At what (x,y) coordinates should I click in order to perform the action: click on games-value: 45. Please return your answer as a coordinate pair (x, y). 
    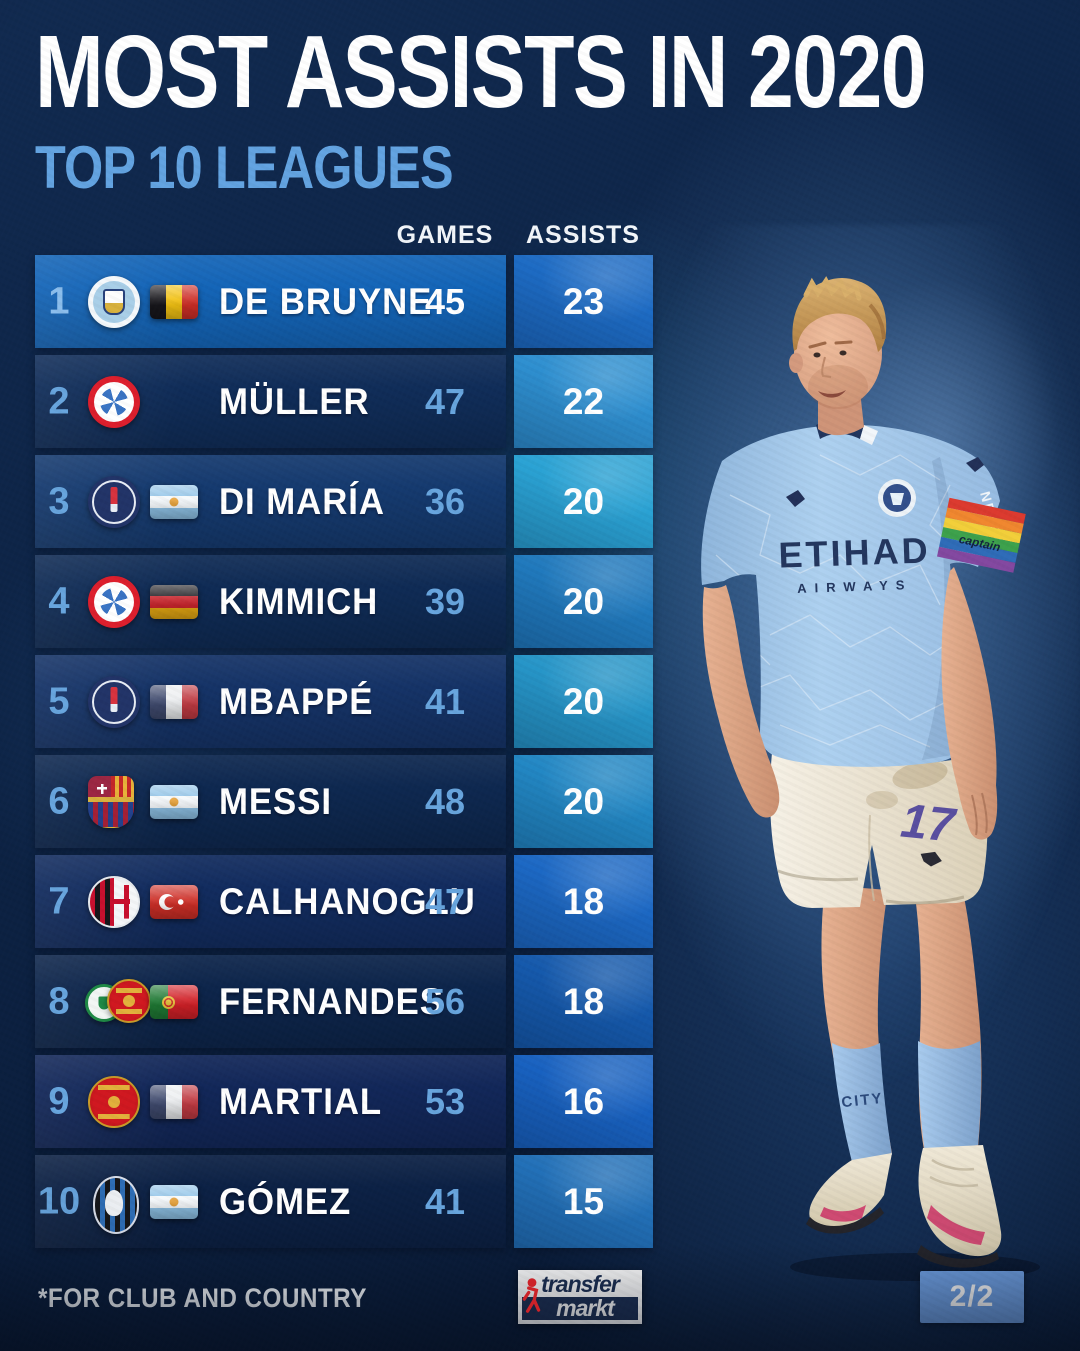
    Looking at the image, I should click on (445, 301).